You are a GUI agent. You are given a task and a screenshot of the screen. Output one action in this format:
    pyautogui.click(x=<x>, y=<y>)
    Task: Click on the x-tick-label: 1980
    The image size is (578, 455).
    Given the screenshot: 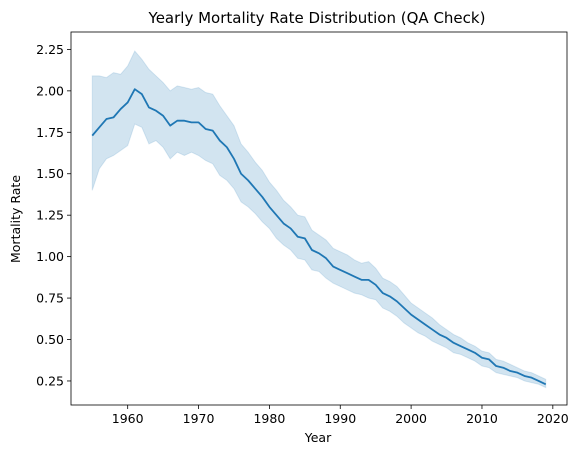 What is the action you would take?
    pyautogui.click(x=269, y=418)
    